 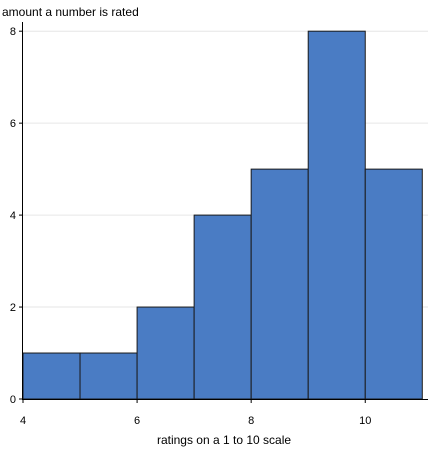 What do you see at coordinates (137, 421) in the screenshot?
I see `x-tick-label: 6` at bounding box center [137, 421].